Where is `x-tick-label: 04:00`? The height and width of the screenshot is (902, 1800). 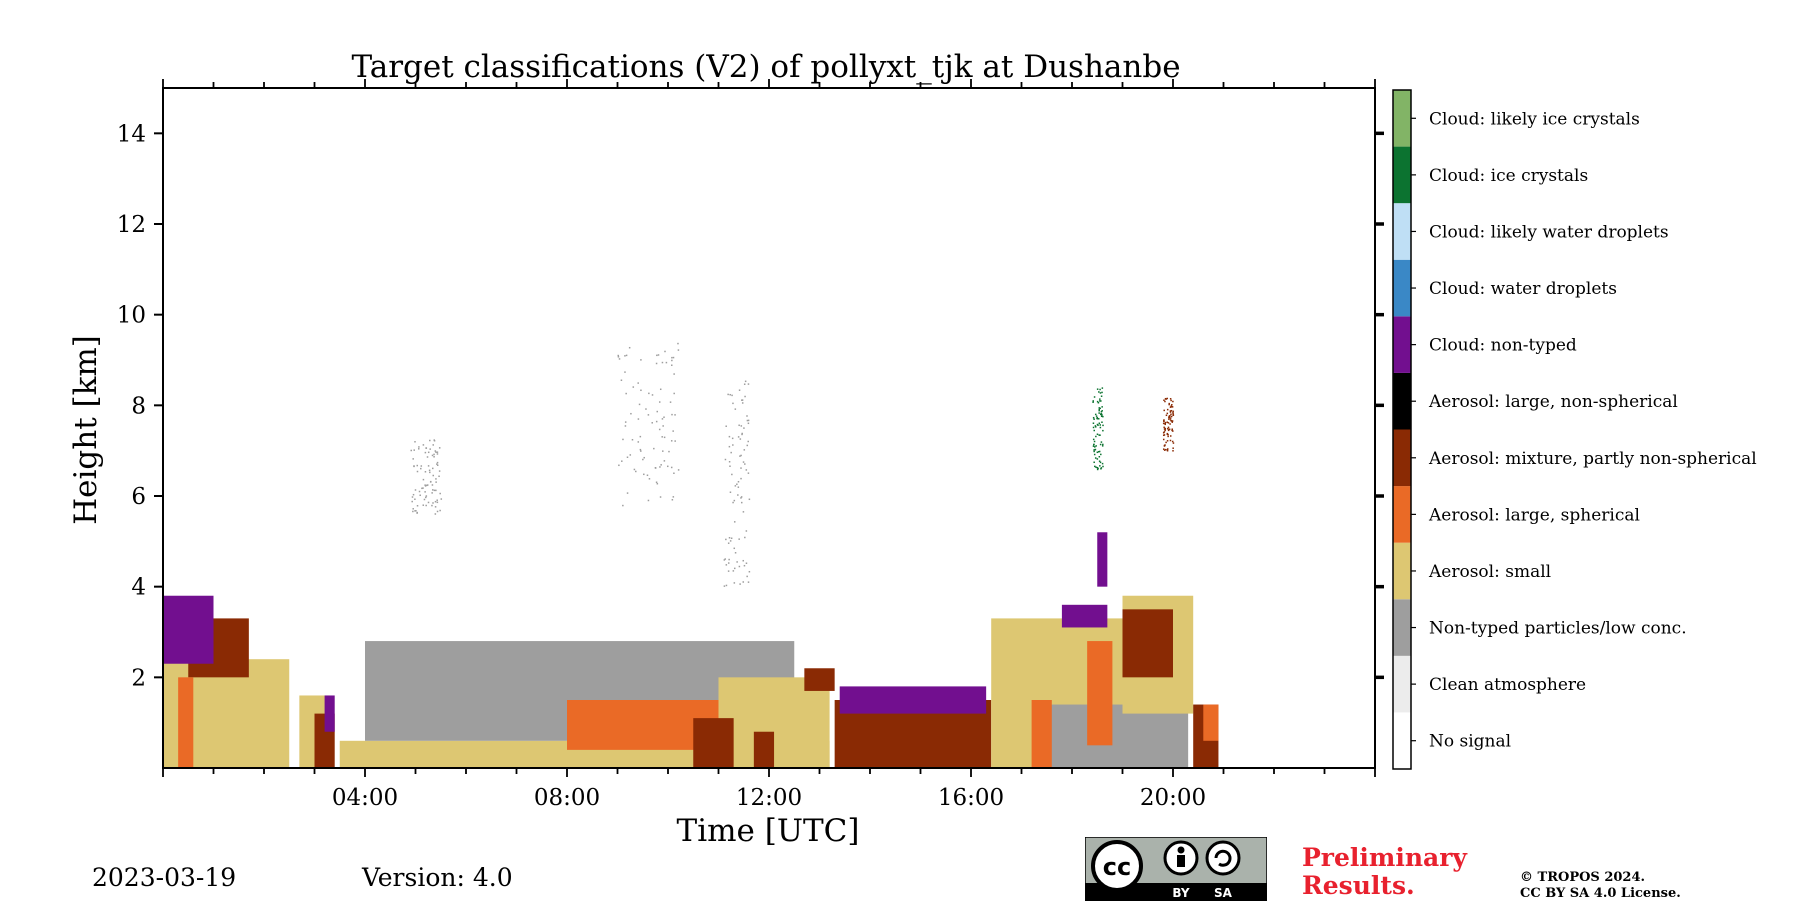
x-tick-label: 04:00 is located at coordinates (365, 798).